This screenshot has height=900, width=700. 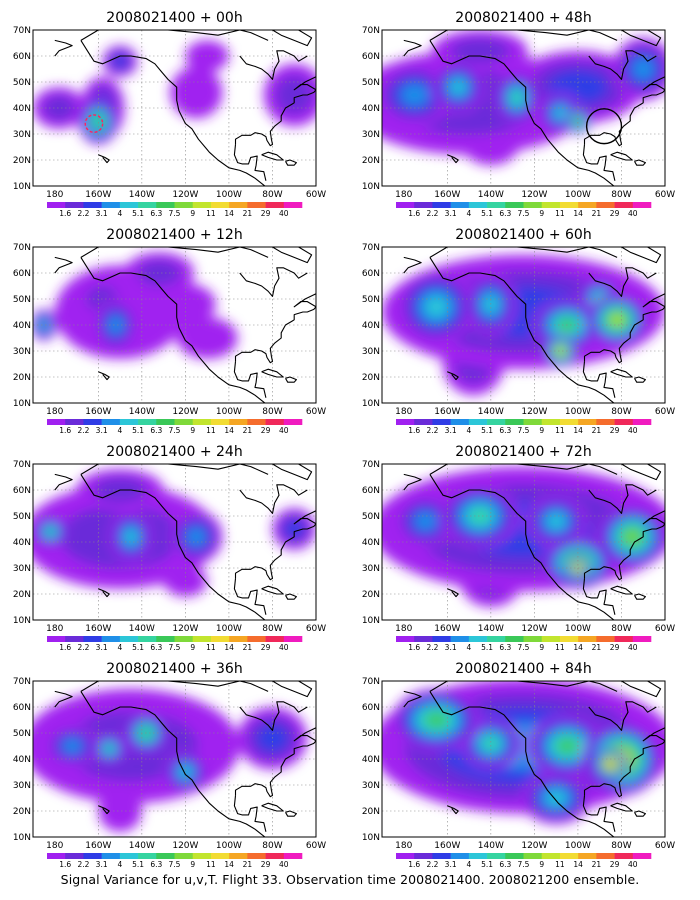 What do you see at coordinates (119, 647) in the screenshot?
I see `colorbar-label: 4` at bounding box center [119, 647].